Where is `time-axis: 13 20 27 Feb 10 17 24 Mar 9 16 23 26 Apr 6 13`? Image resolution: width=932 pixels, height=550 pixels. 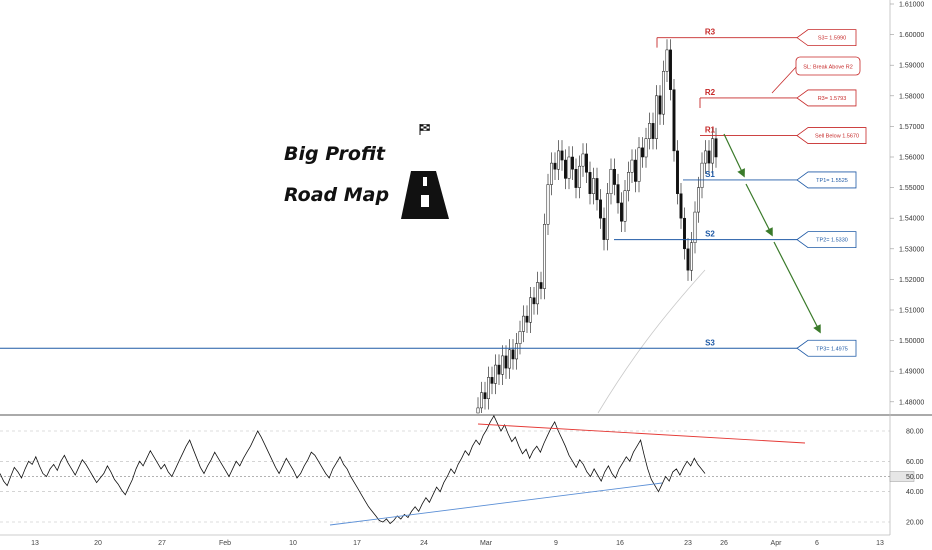
time-axis: 13 20 27 Feb 10 17 24 Mar 9 16 23 26 Apr 6 13 is located at coordinates (457, 543).